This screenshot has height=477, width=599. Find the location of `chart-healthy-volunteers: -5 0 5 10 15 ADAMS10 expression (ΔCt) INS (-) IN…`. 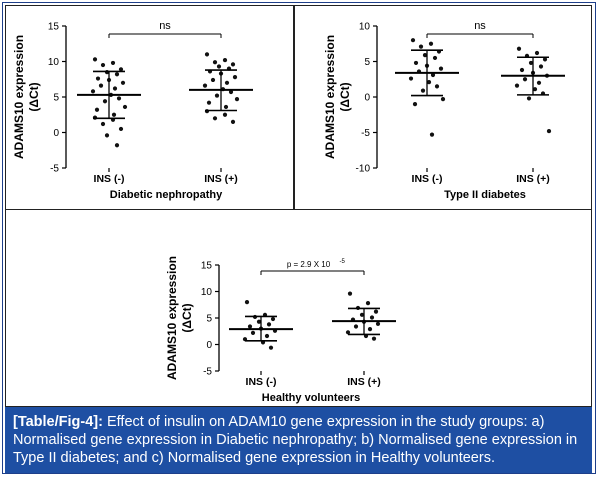

chart-healthy-volunteers: -5 0 5 10 15 ADAMS10 expression (ΔCt) INS (-) IN… is located at coordinates (280, 330).